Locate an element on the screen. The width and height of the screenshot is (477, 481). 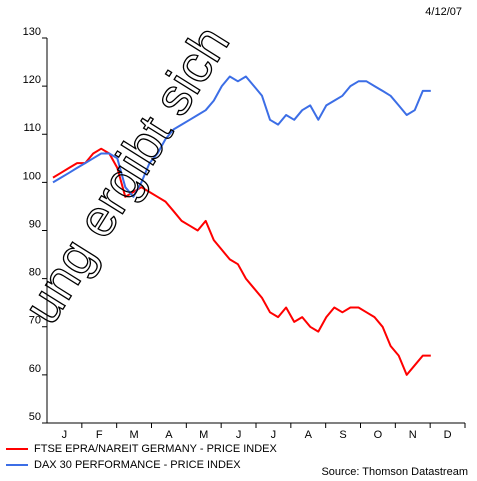
x-tick-label: S is located at coordinates (342, 435).